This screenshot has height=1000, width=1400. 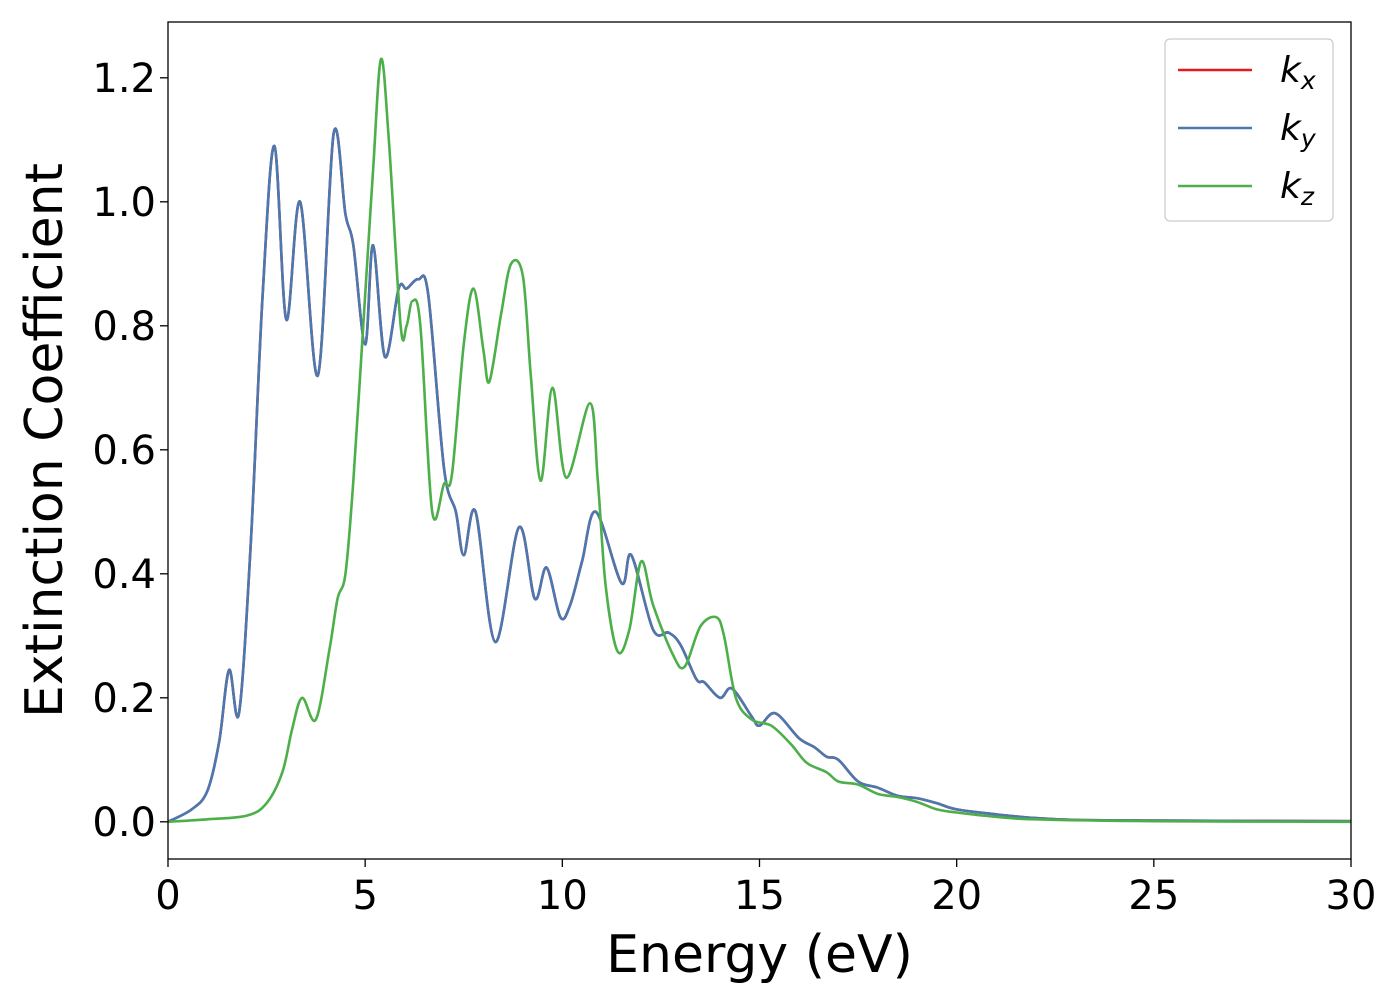 What do you see at coordinates (1307, 196) in the screenshot?
I see `legend-label-subscript: z` at bounding box center [1307, 196].